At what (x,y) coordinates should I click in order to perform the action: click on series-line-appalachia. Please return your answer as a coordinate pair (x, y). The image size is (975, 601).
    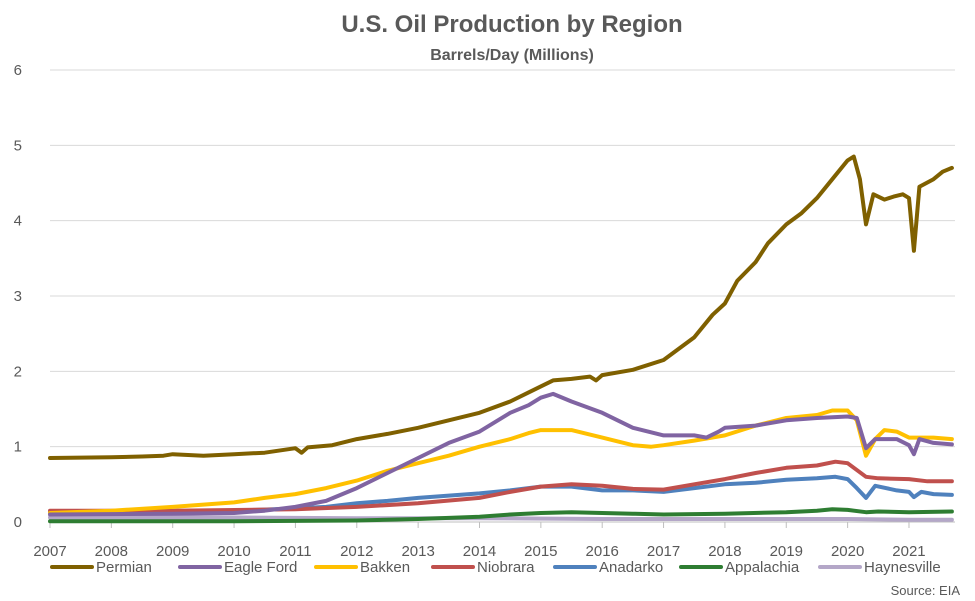
    Looking at the image, I should click on (501, 515).